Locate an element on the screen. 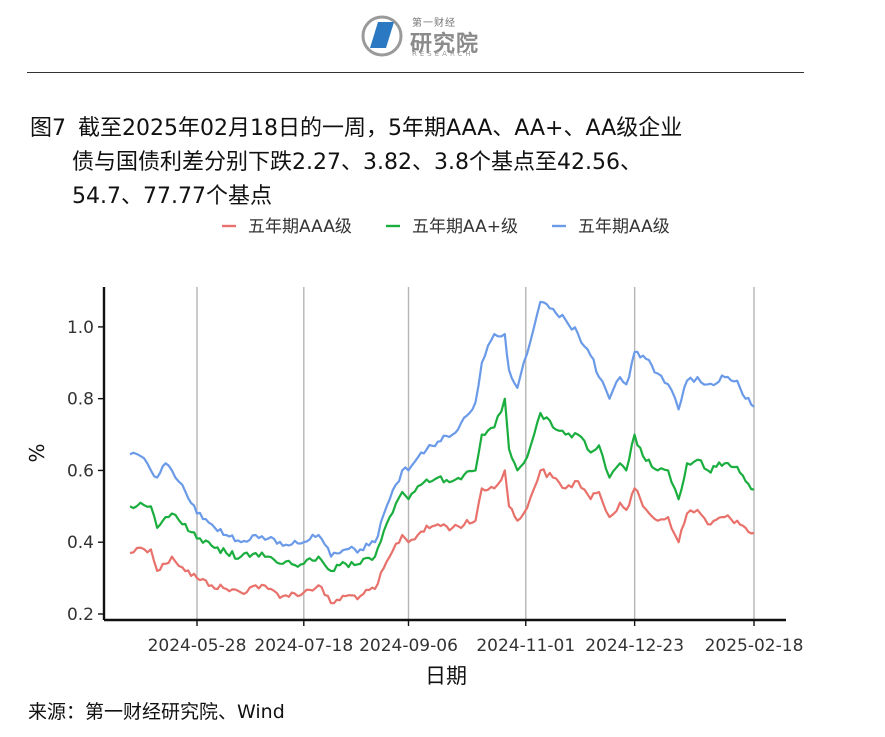  figure-title-line2: 债与国债利差分别下跌2.27、3.82、3.8个基点至42.56、 is located at coordinates (357, 162).